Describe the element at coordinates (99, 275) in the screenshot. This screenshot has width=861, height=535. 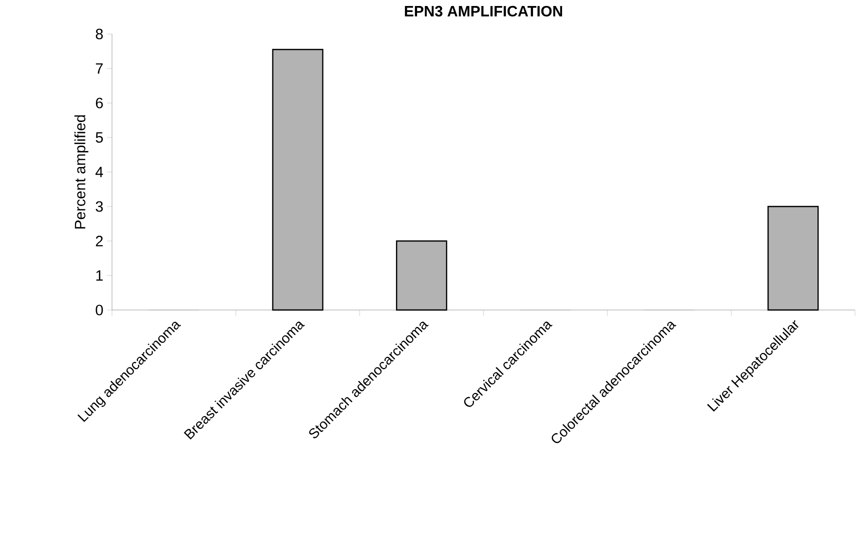
I see `y-tick-label: 1` at that location.